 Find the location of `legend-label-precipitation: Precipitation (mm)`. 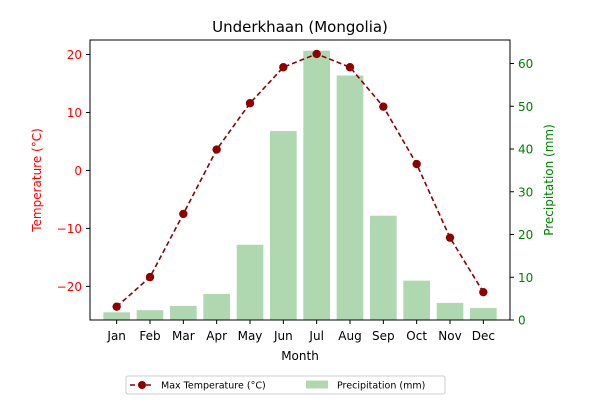

legend-label-precipitation: Precipitation (mm) is located at coordinates (381, 386).